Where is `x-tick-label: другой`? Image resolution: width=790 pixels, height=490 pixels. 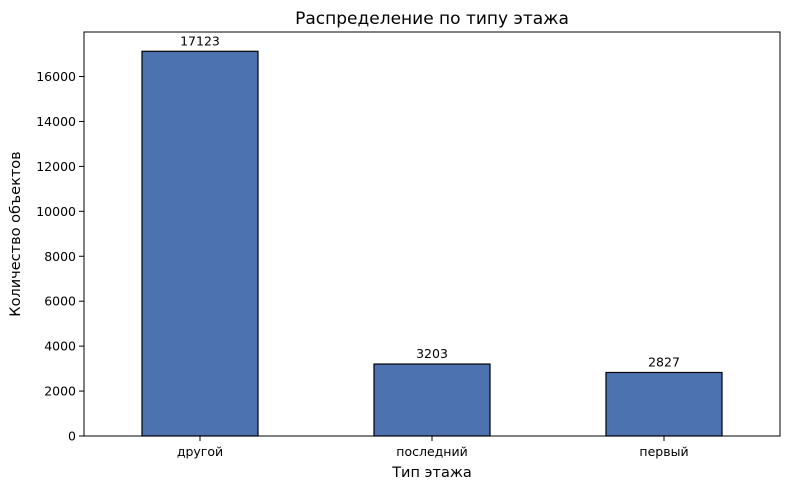 x-tick-label: другой is located at coordinates (200, 451).